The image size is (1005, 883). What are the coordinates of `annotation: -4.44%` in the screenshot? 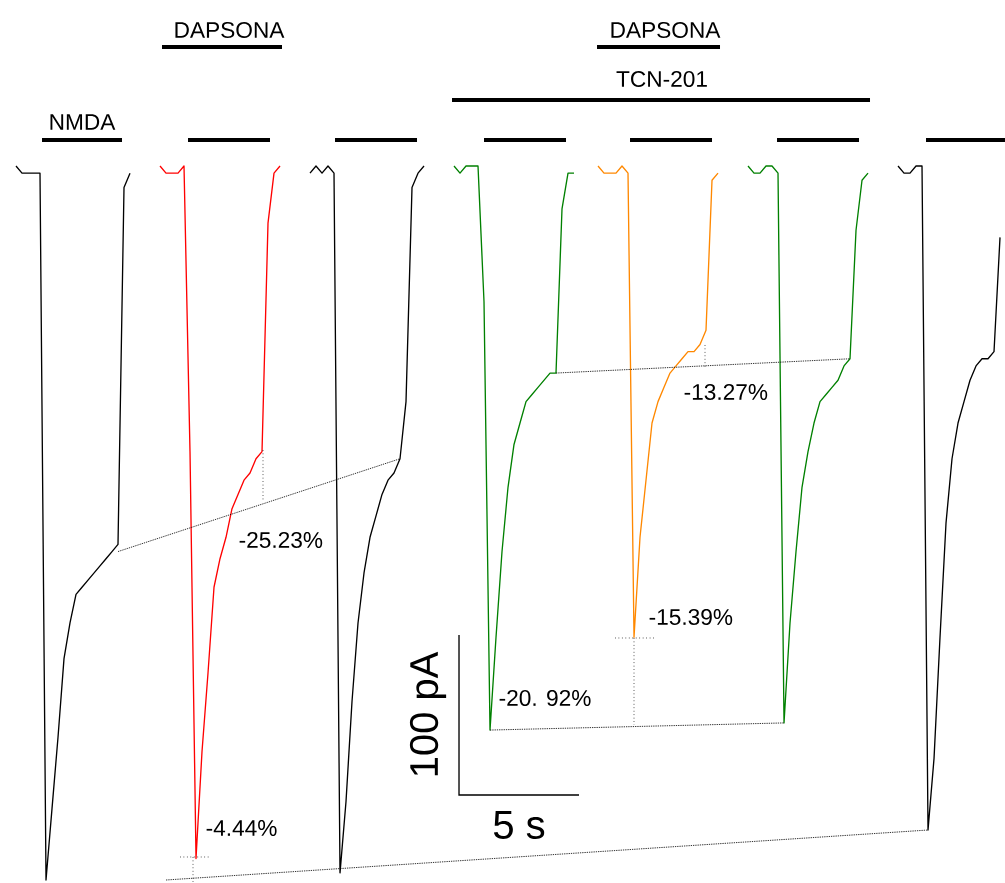 It's located at (241, 828).